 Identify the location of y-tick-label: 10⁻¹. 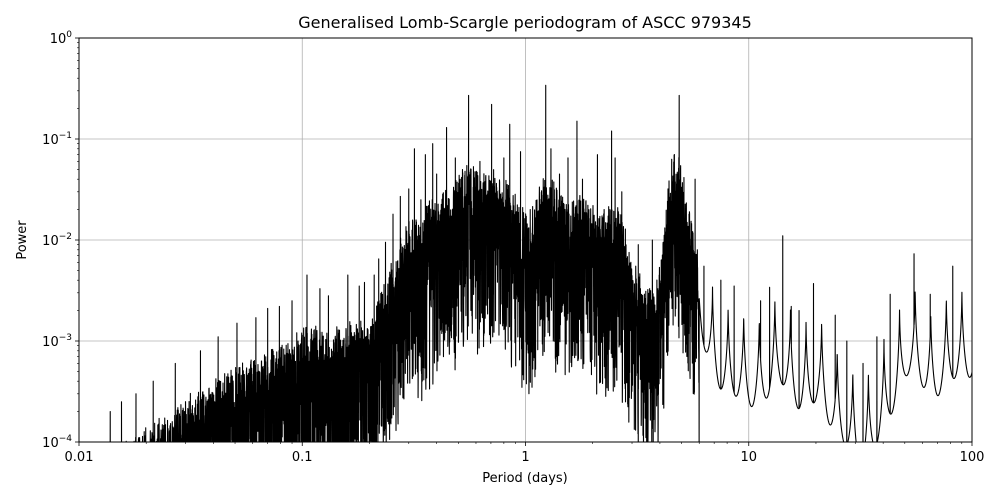
(57, 139).